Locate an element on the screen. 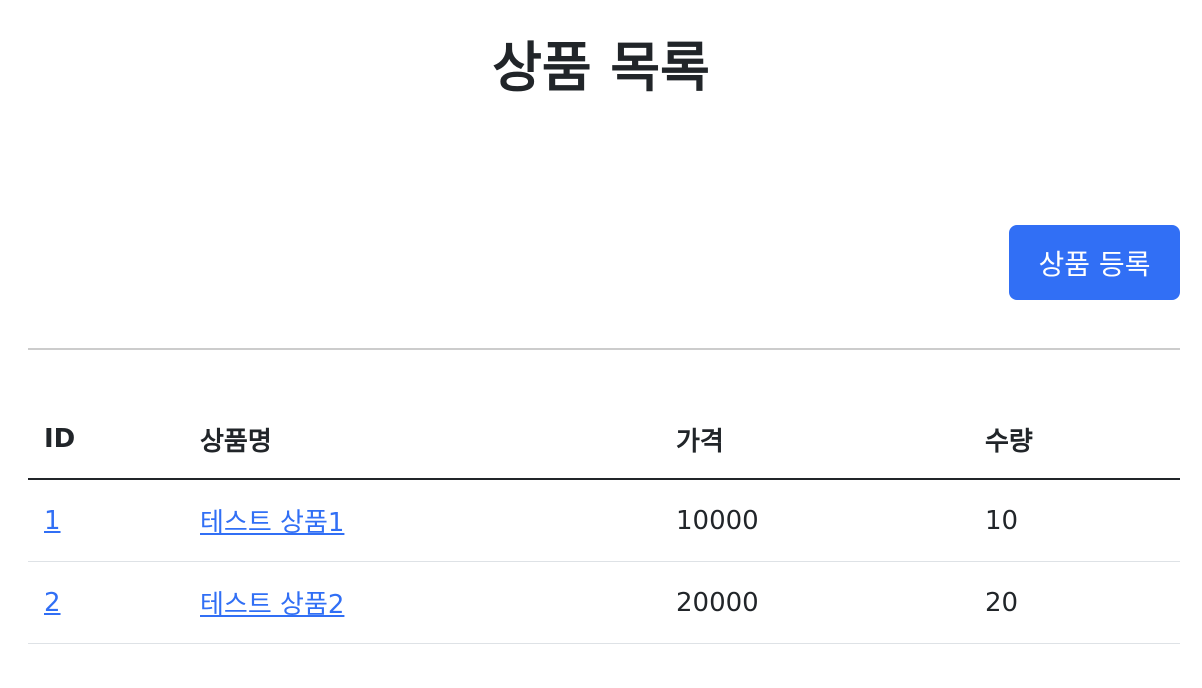 The width and height of the screenshot is (1202, 688). page-title: 상품 목록 is located at coordinates (601, 67).